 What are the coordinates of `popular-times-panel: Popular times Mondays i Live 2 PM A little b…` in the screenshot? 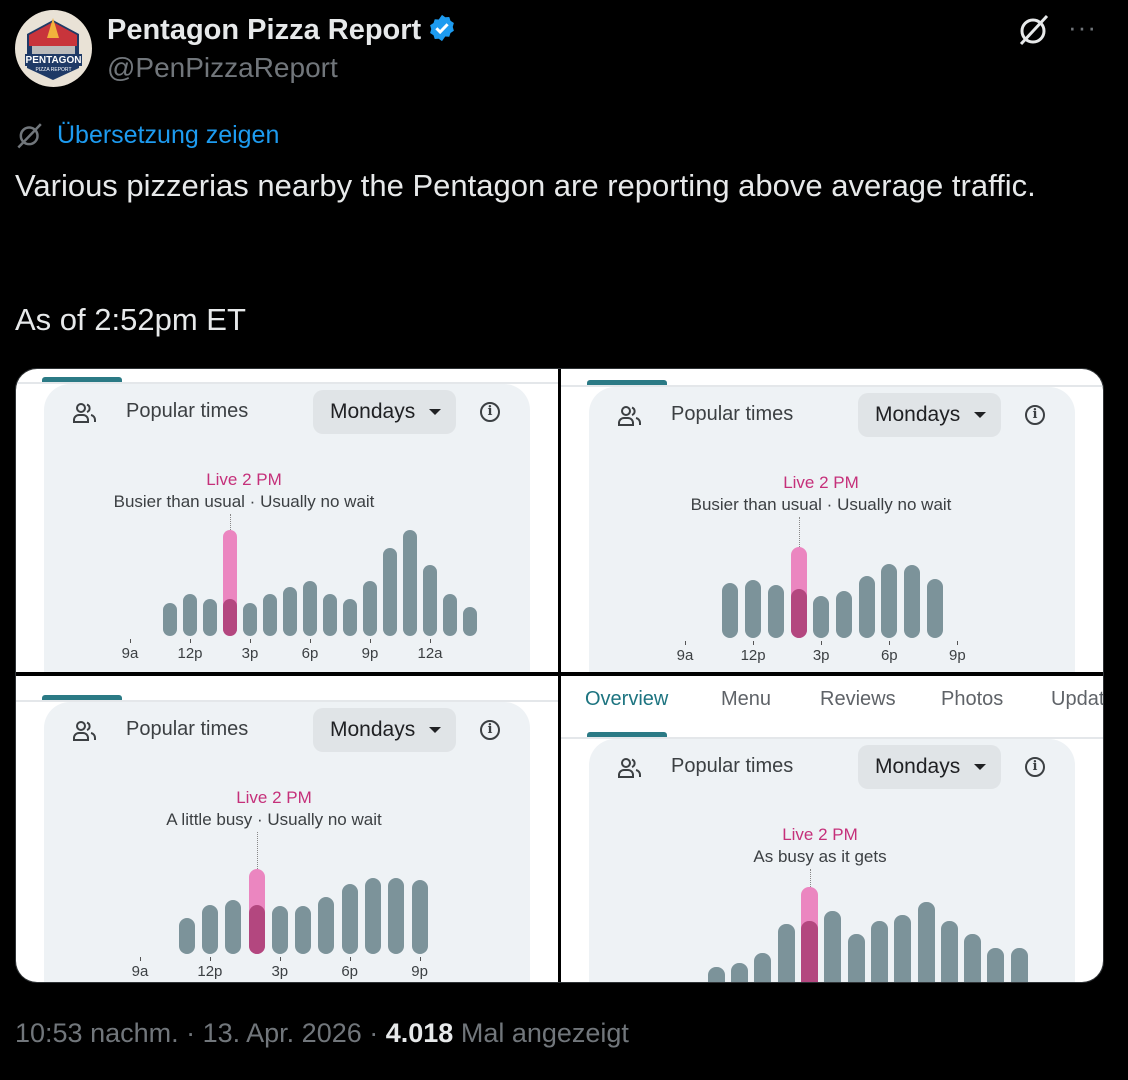 It's located at (287, 829).